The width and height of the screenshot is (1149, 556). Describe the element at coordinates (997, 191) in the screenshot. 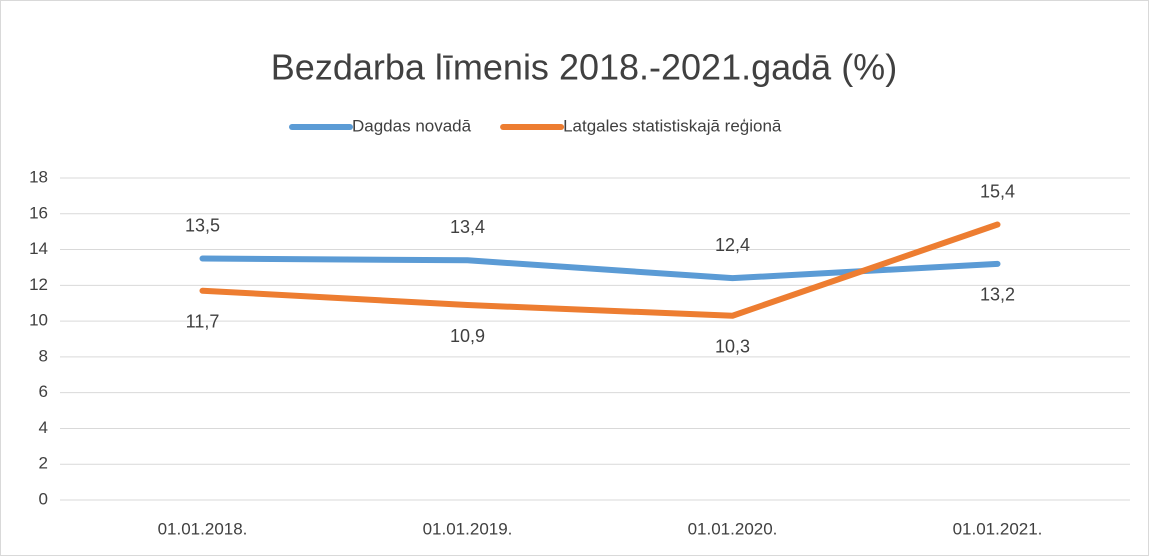

I see `data-label: 15,4` at that location.